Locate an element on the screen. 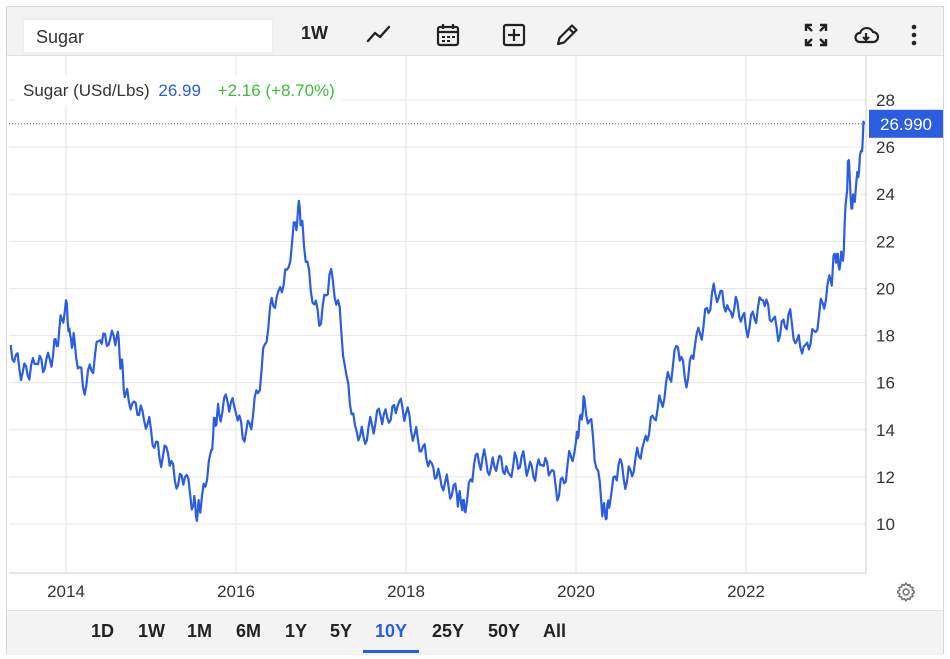 The width and height of the screenshot is (950, 659). fullscreen-icon is located at coordinates (816, 35).